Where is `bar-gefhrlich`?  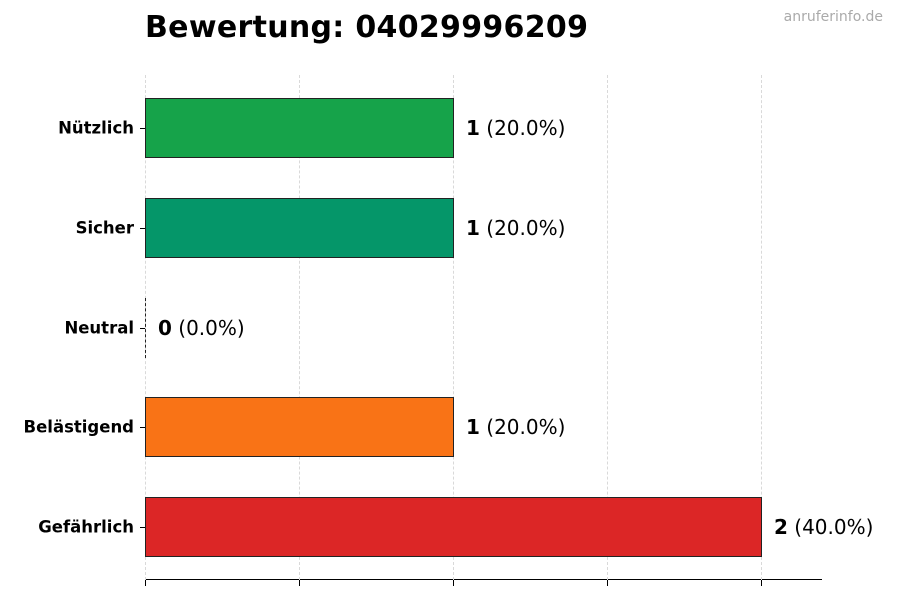
bar-gefhrlich is located at coordinates (453, 527).